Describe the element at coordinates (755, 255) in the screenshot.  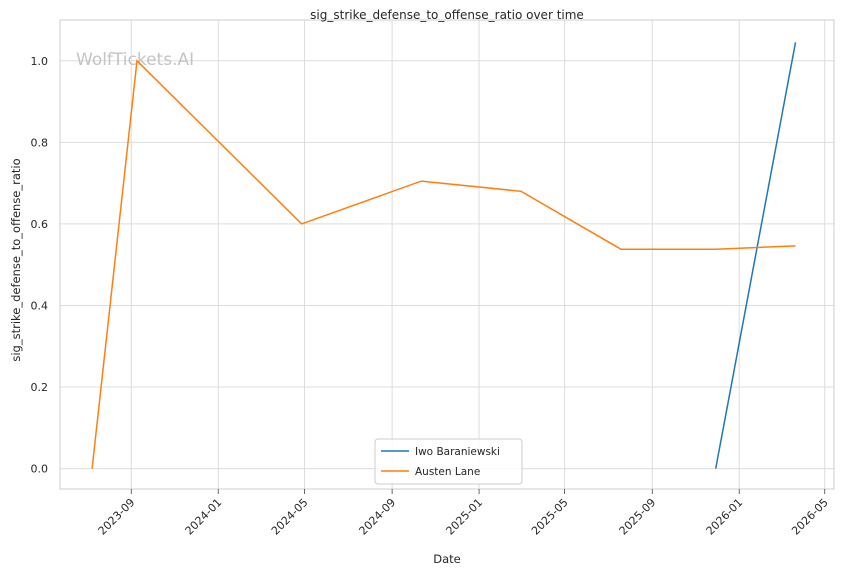
I see `series-line-iwo-baraniewski` at that location.